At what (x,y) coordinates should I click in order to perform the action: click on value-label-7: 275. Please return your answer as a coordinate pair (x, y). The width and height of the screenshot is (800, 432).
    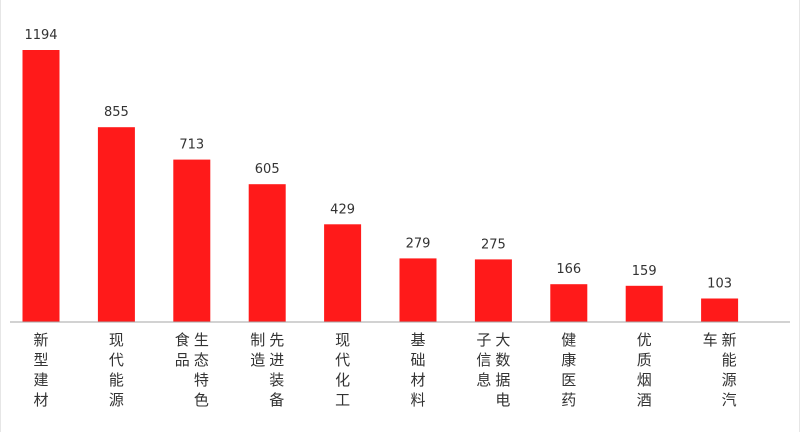
    Looking at the image, I should click on (493, 244).